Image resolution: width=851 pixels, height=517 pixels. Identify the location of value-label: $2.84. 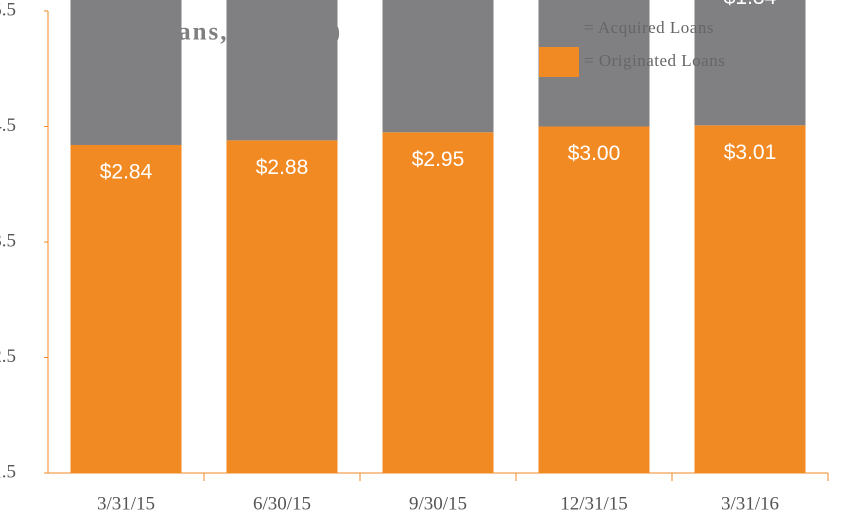
(126, 172).